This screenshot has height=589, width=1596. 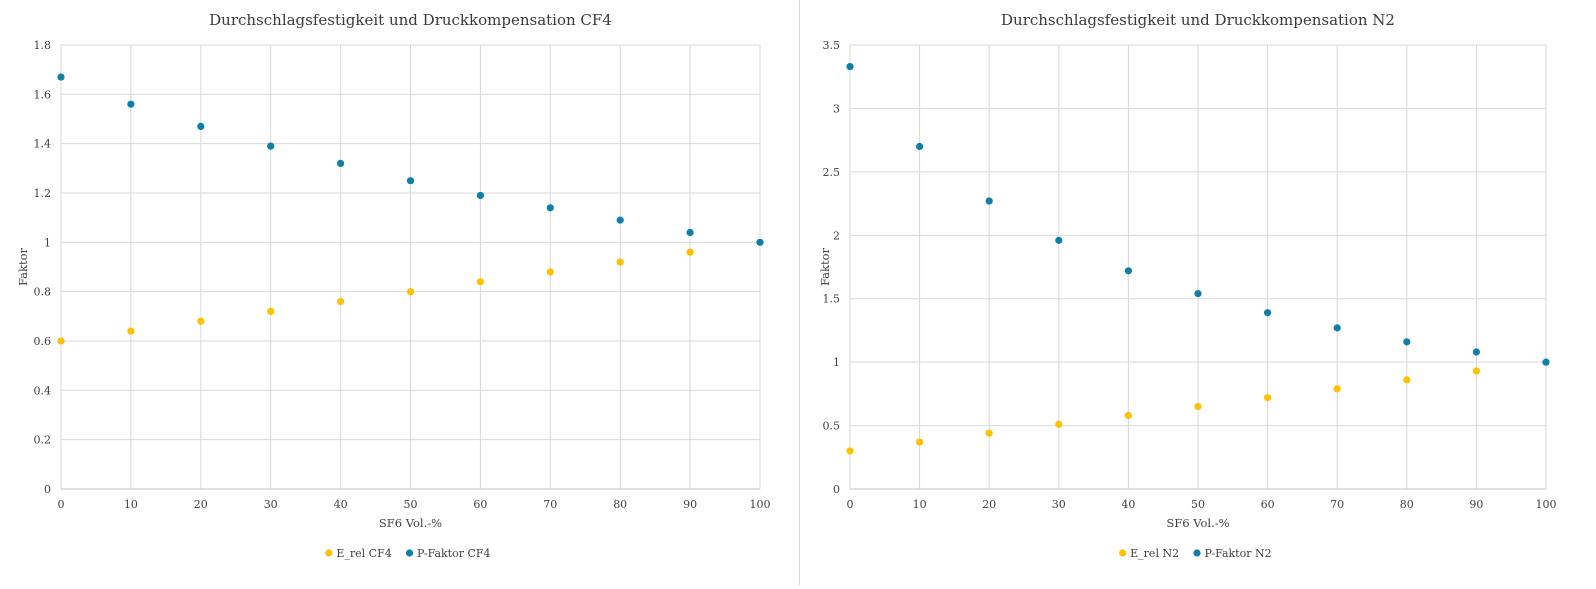 I want to click on y-tick-label: 2.5, so click(x=832, y=172).